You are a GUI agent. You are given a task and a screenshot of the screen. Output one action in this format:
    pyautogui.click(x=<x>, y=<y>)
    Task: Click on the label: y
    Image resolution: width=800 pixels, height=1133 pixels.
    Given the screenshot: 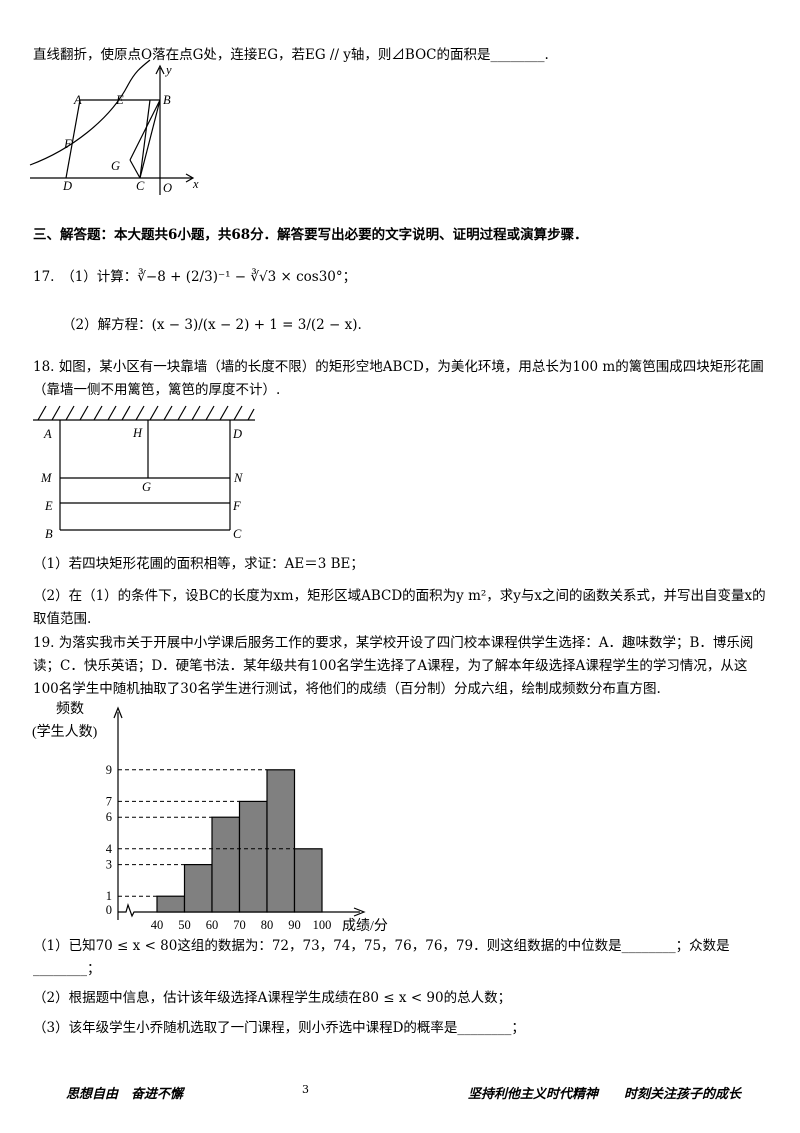 What is the action you would take?
    pyautogui.click(x=168, y=70)
    